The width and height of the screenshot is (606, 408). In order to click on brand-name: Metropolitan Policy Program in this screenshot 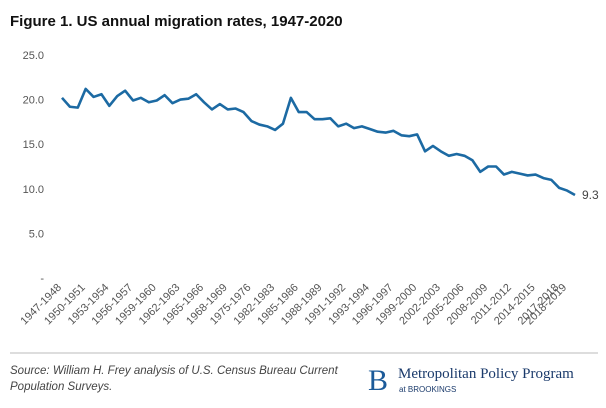, I will do `click(486, 374)`.